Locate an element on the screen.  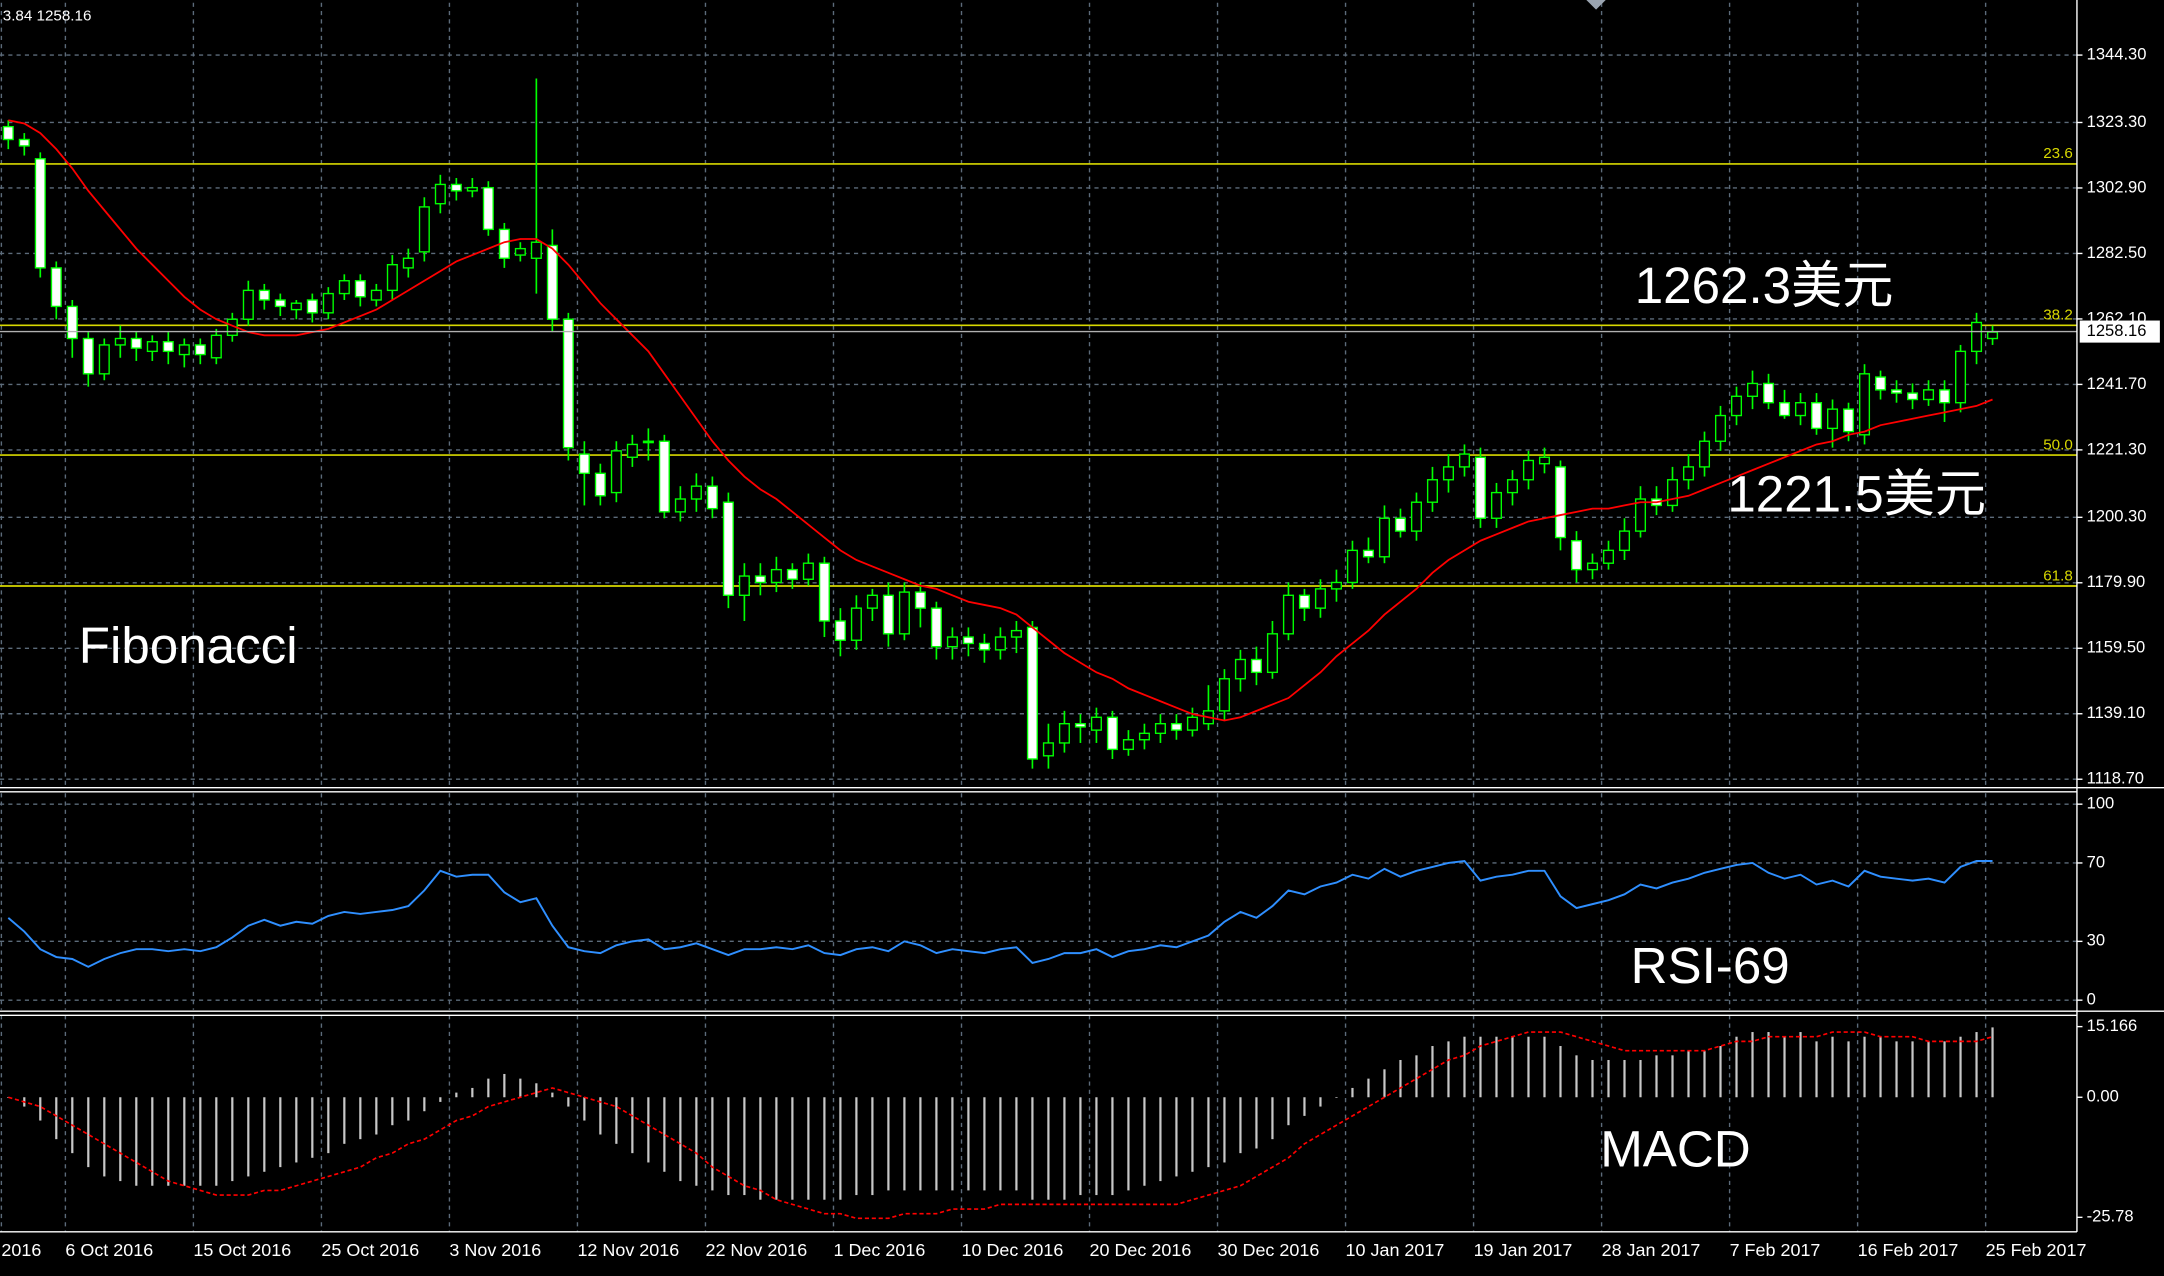
x-tick-label: 10 Jan 2017 is located at coordinates (1395, 1250).